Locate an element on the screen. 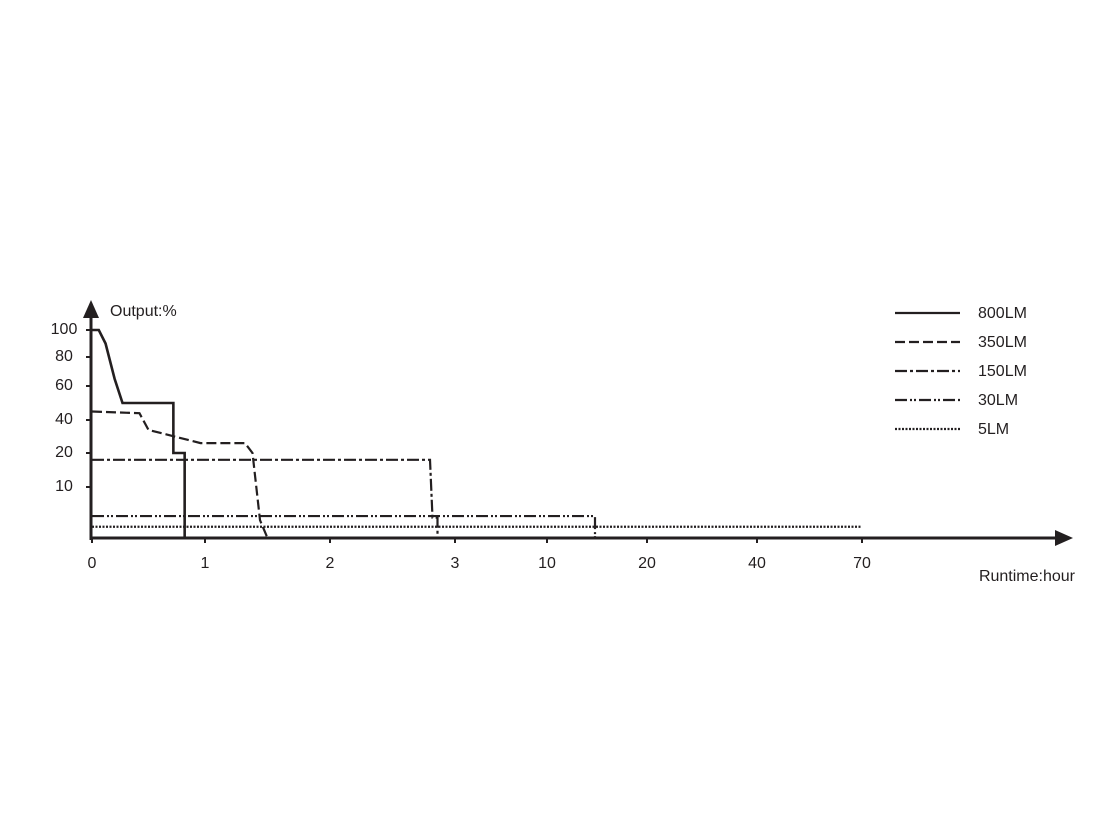 The width and height of the screenshot is (1118, 839). x-tick-label: 40 is located at coordinates (757, 563).